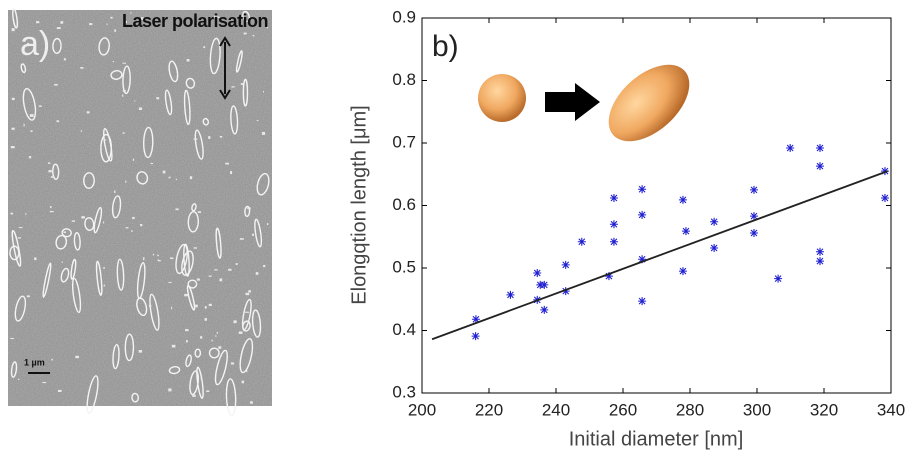 This screenshot has height=458, width=917. I want to click on x-tick-label: 280, so click(690, 409).